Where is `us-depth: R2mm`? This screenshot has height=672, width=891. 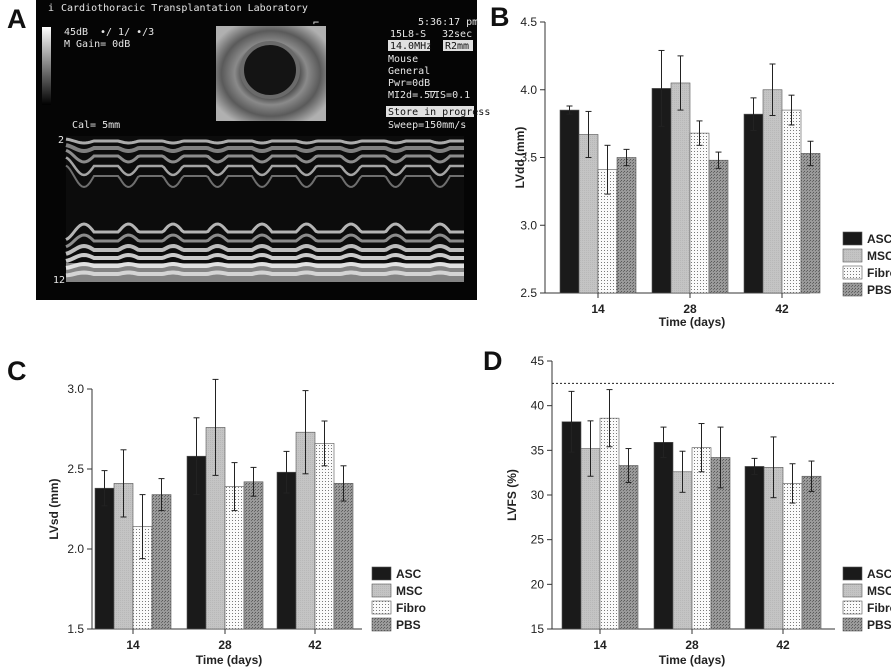 us-depth: R2mm is located at coordinates (457, 46).